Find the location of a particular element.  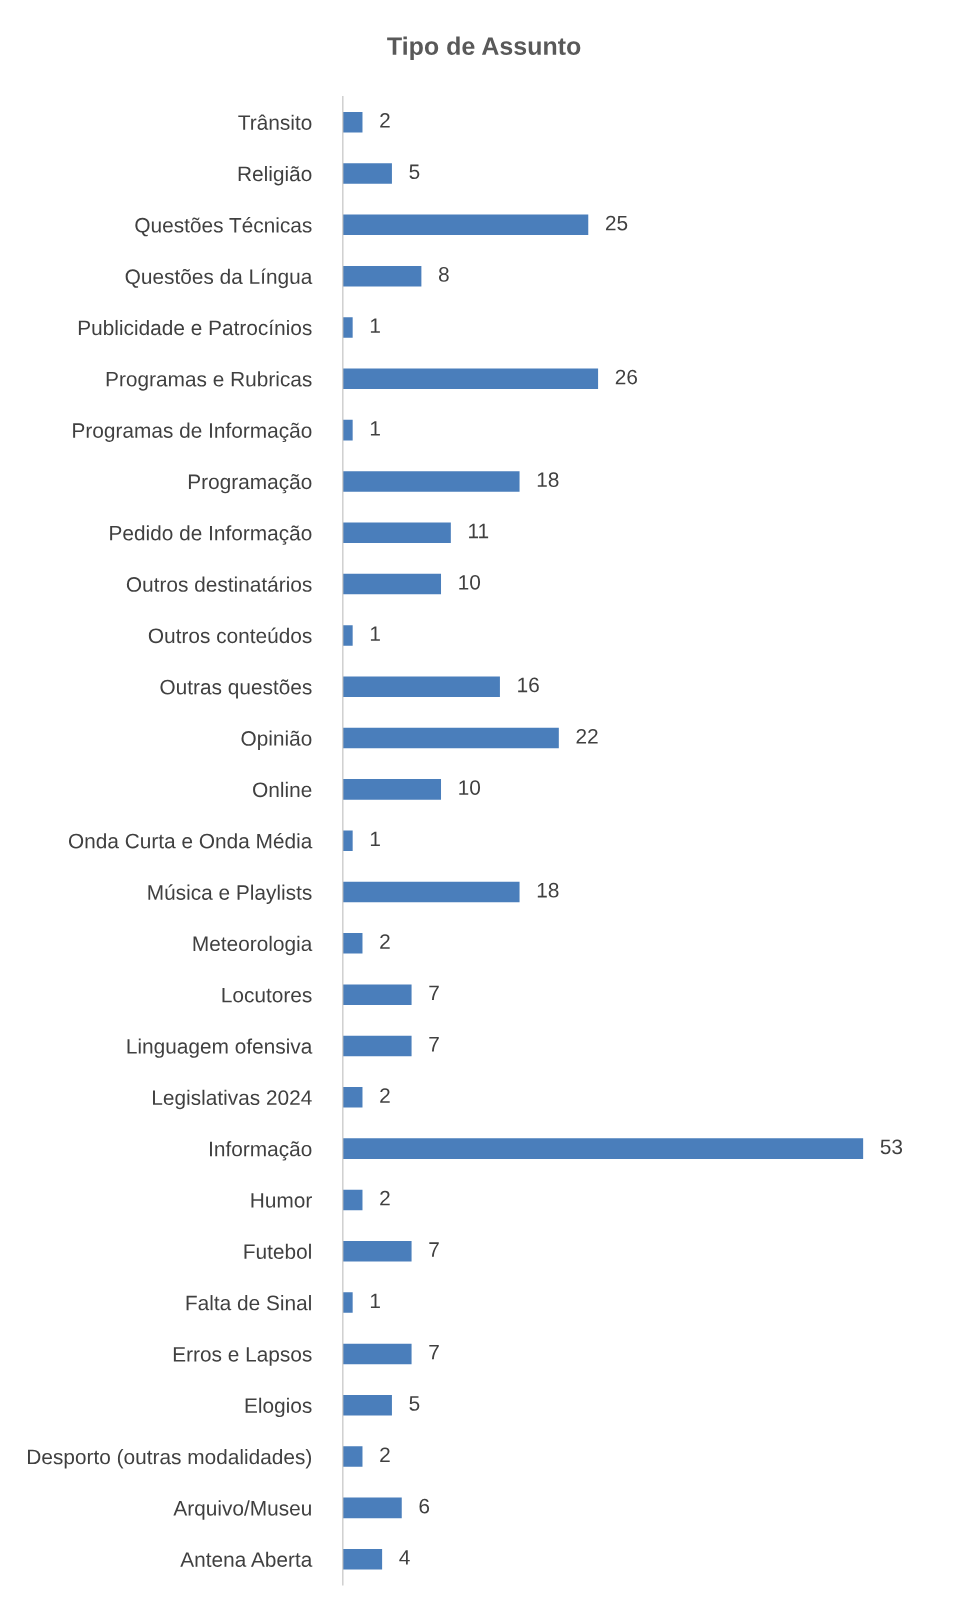

chart-title: Tipo de Assunto is located at coordinates (484, 48).